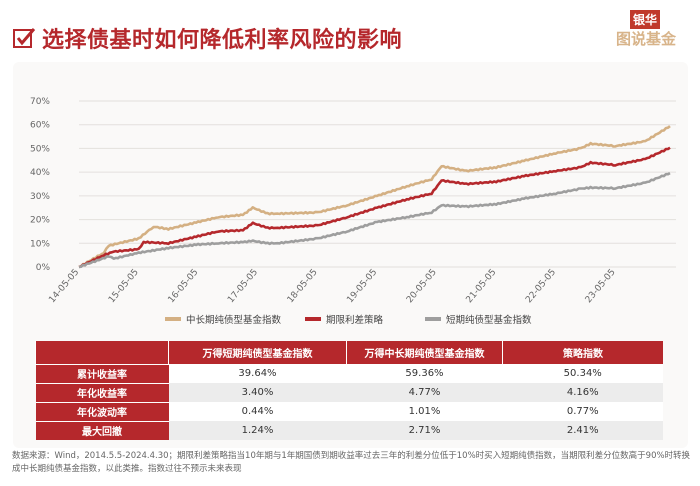 This screenshot has width=700, height=486. I want to click on table-cell: 0.44%, so click(257, 411).